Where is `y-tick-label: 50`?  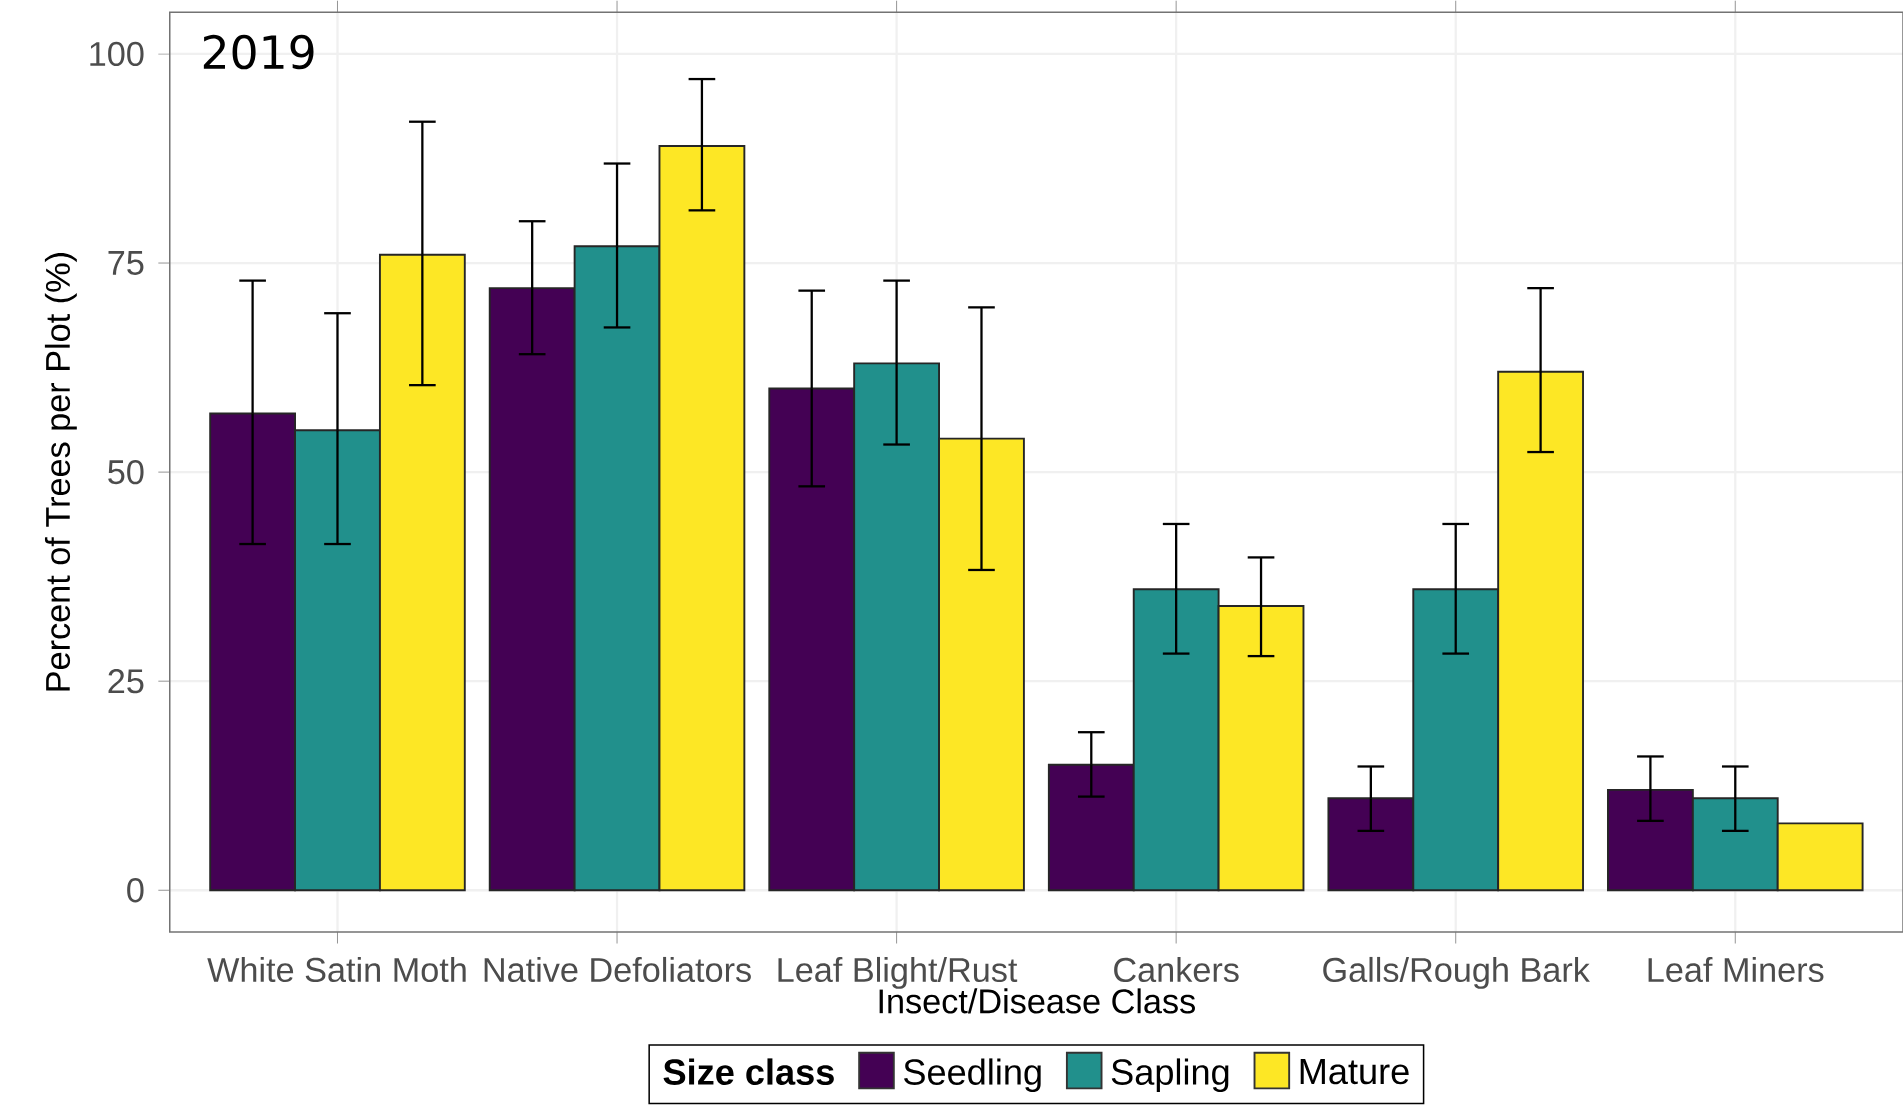
y-tick-label: 50 is located at coordinates (126, 472).